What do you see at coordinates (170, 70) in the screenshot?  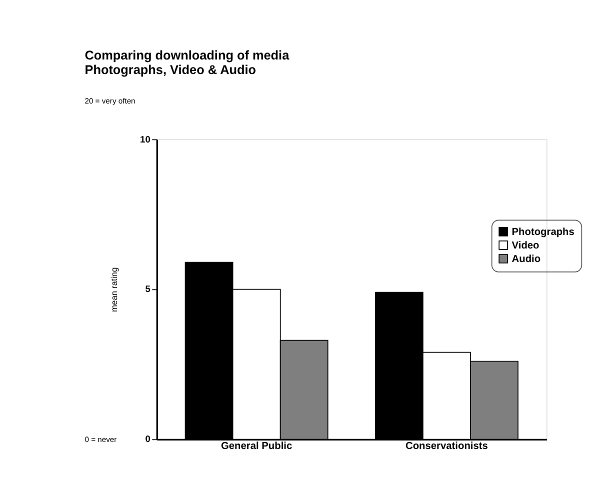 I see `text: Photographs, Video & Audio` at bounding box center [170, 70].